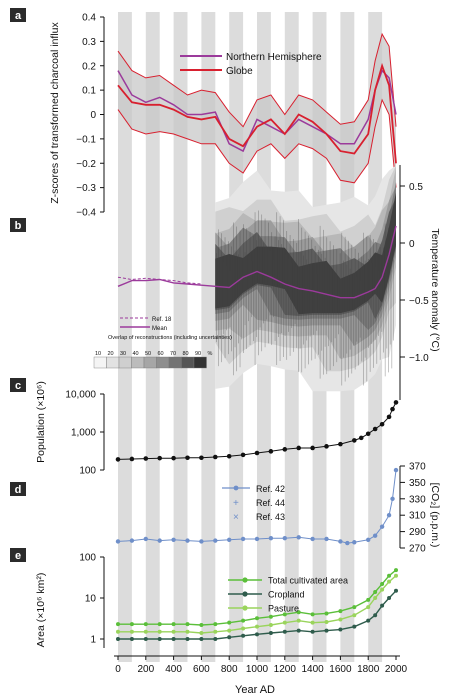 The height and width of the screenshot is (699, 452). I want to click on x-tick-label: 200, so click(145, 669).